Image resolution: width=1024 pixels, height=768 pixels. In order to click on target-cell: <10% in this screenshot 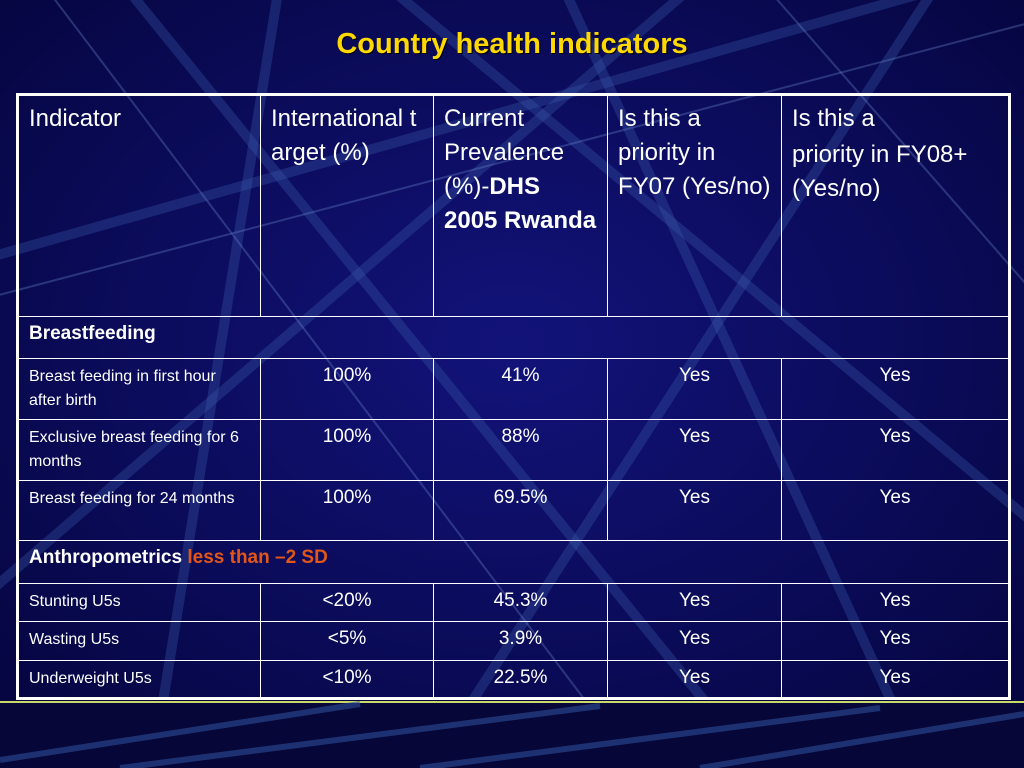, I will do `click(347, 679)`.